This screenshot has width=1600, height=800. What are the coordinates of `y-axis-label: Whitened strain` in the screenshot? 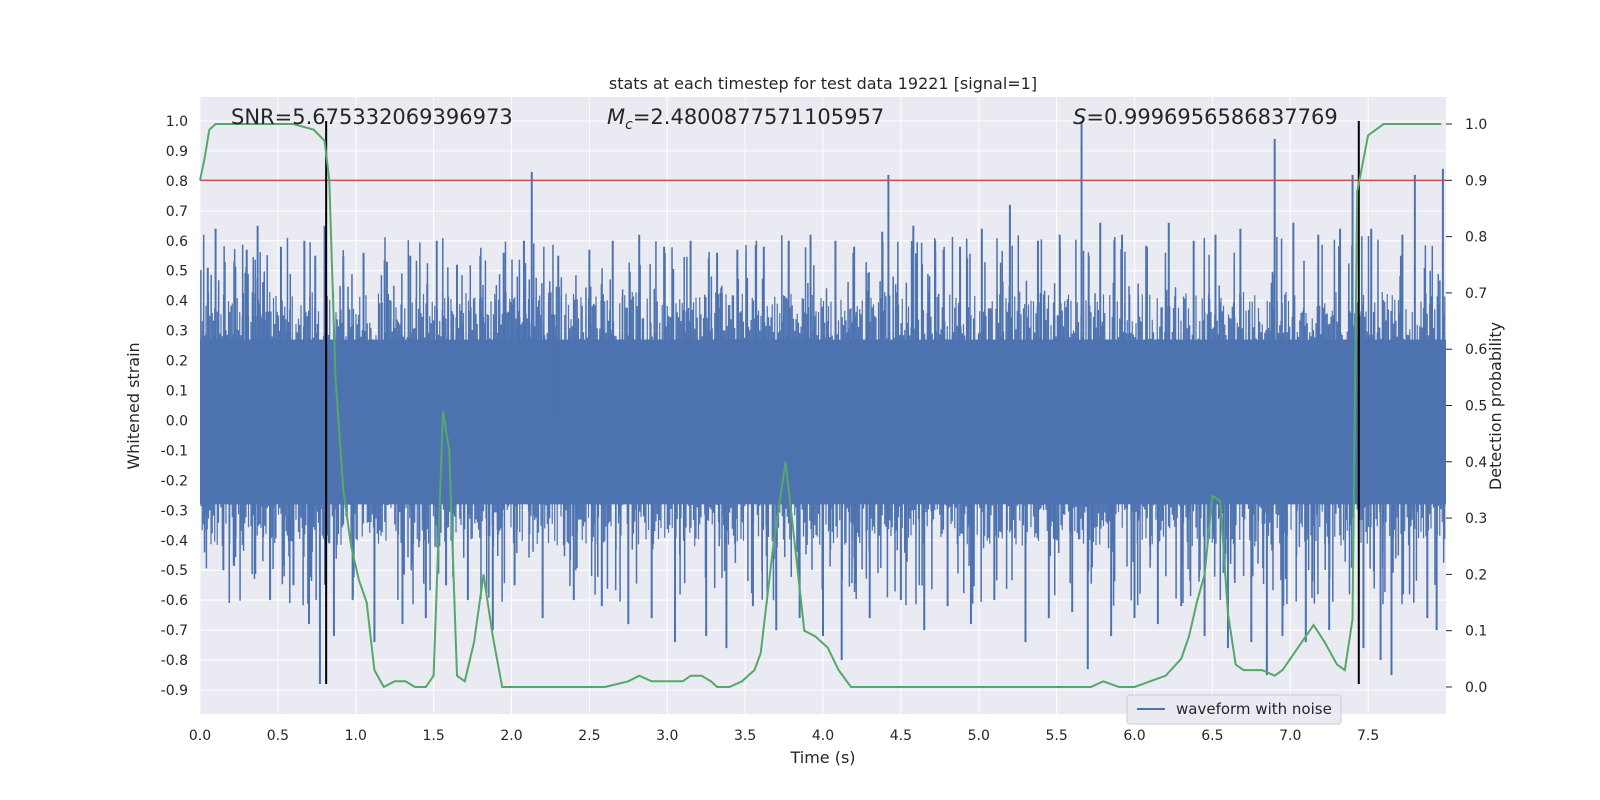 It's located at (133, 405).